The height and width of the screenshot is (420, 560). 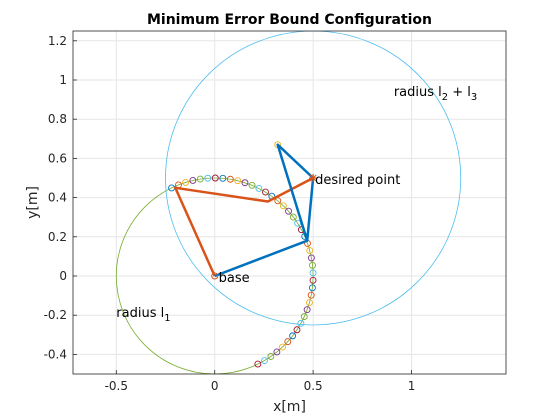 I want to click on desired-point-marker, so click(x=313, y=178).